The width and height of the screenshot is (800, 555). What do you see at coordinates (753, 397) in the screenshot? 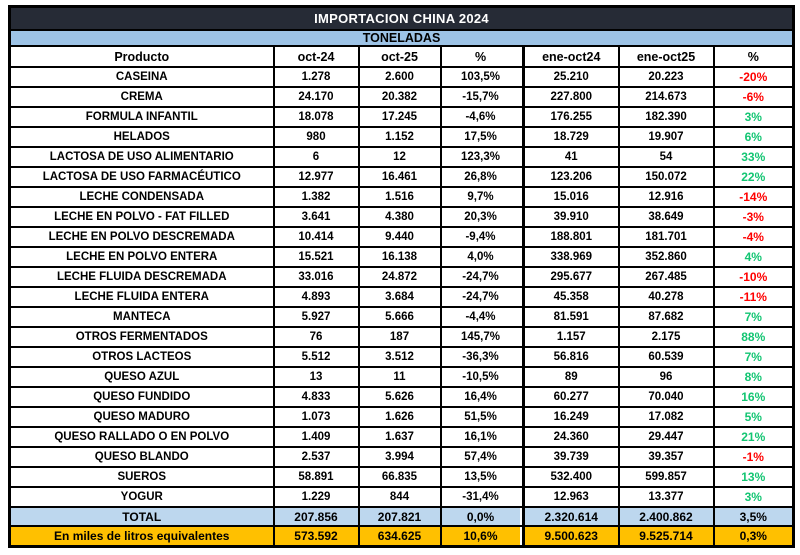
I see `ytd-pct-change-cell: 16%` at bounding box center [753, 397].